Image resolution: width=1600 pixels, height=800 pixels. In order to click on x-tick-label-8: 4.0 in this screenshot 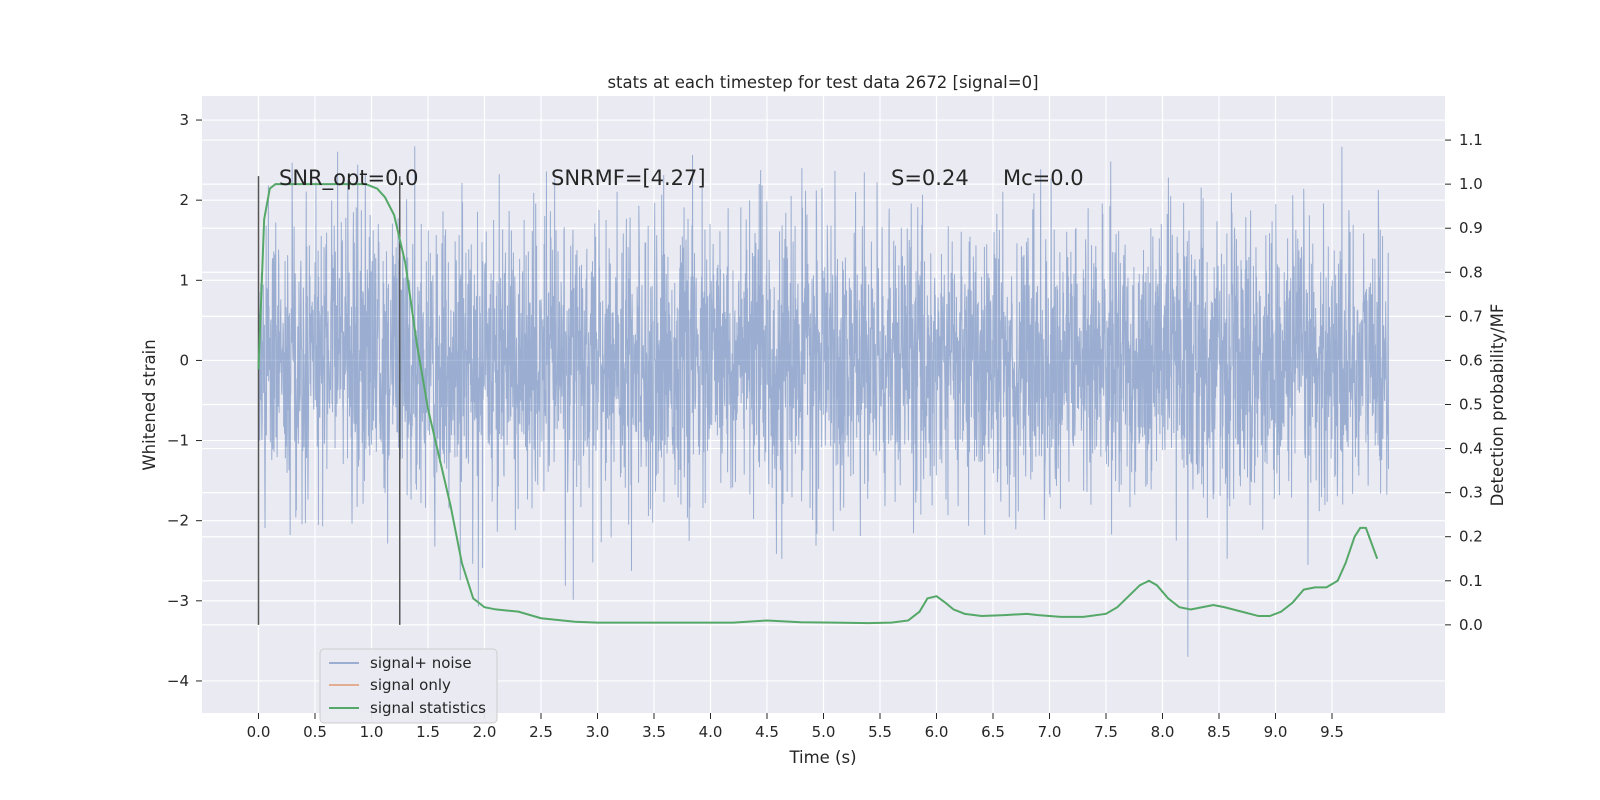, I will do `click(711, 732)`.